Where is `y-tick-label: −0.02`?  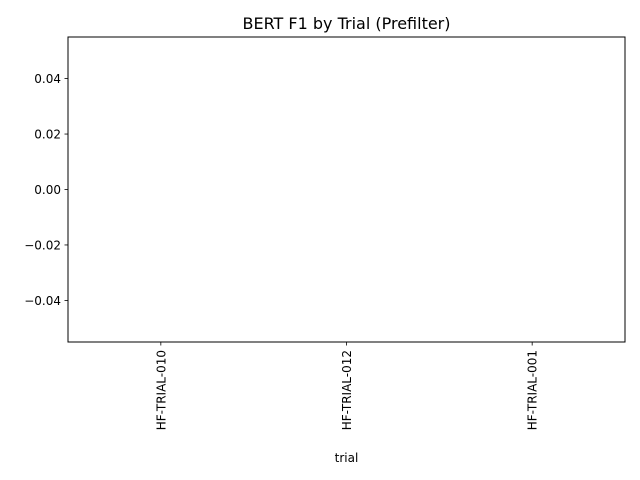 y-tick-label: −0.02 is located at coordinates (42, 245).